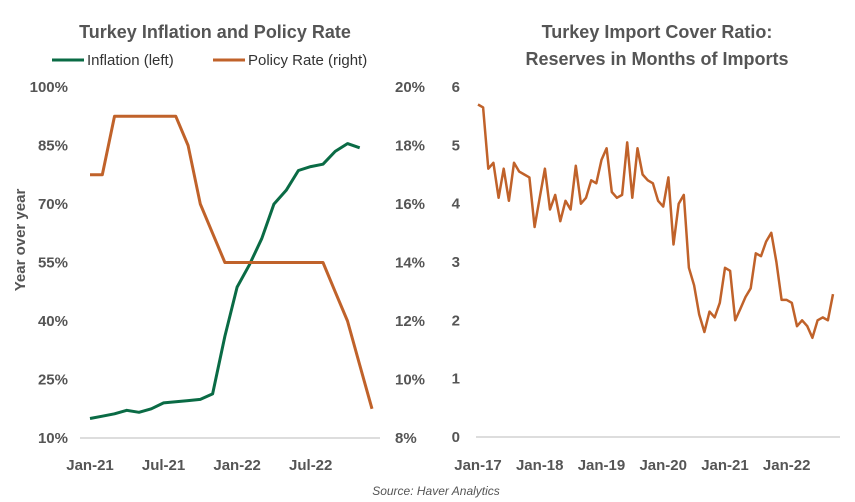  Describe the element at coordinates (310, 465) in the screenshot. I see `left-x-tick-label: Jul-22` at that location.